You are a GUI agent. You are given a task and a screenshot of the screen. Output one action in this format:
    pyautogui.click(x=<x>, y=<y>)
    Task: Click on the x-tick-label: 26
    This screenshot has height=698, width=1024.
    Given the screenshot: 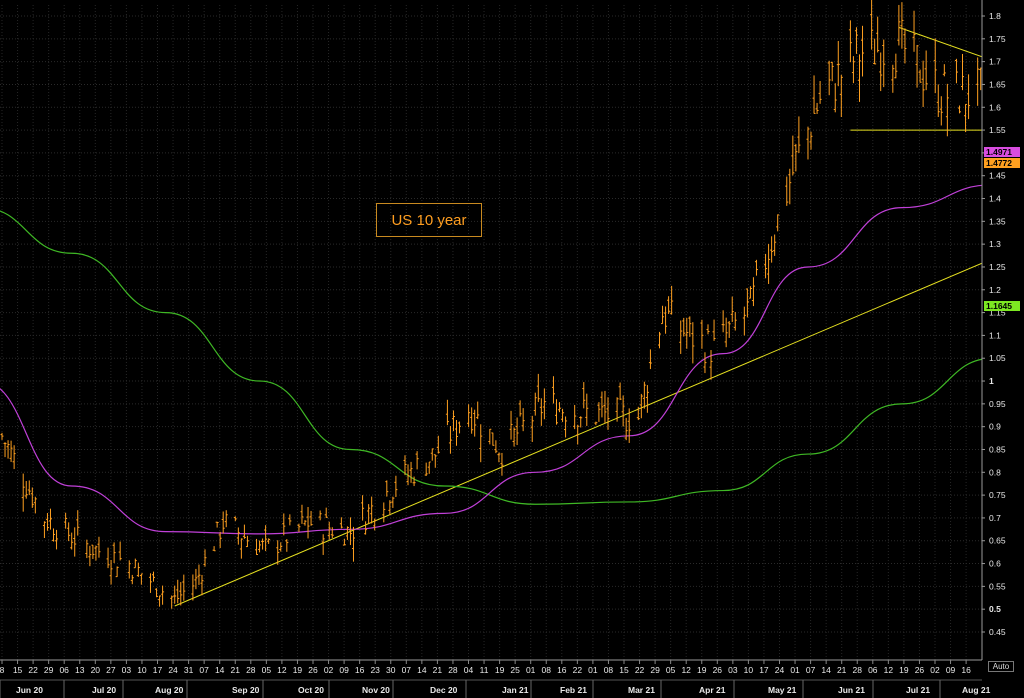 What is the action you would take?
    pyautogui.click(x=920, y=670)
    